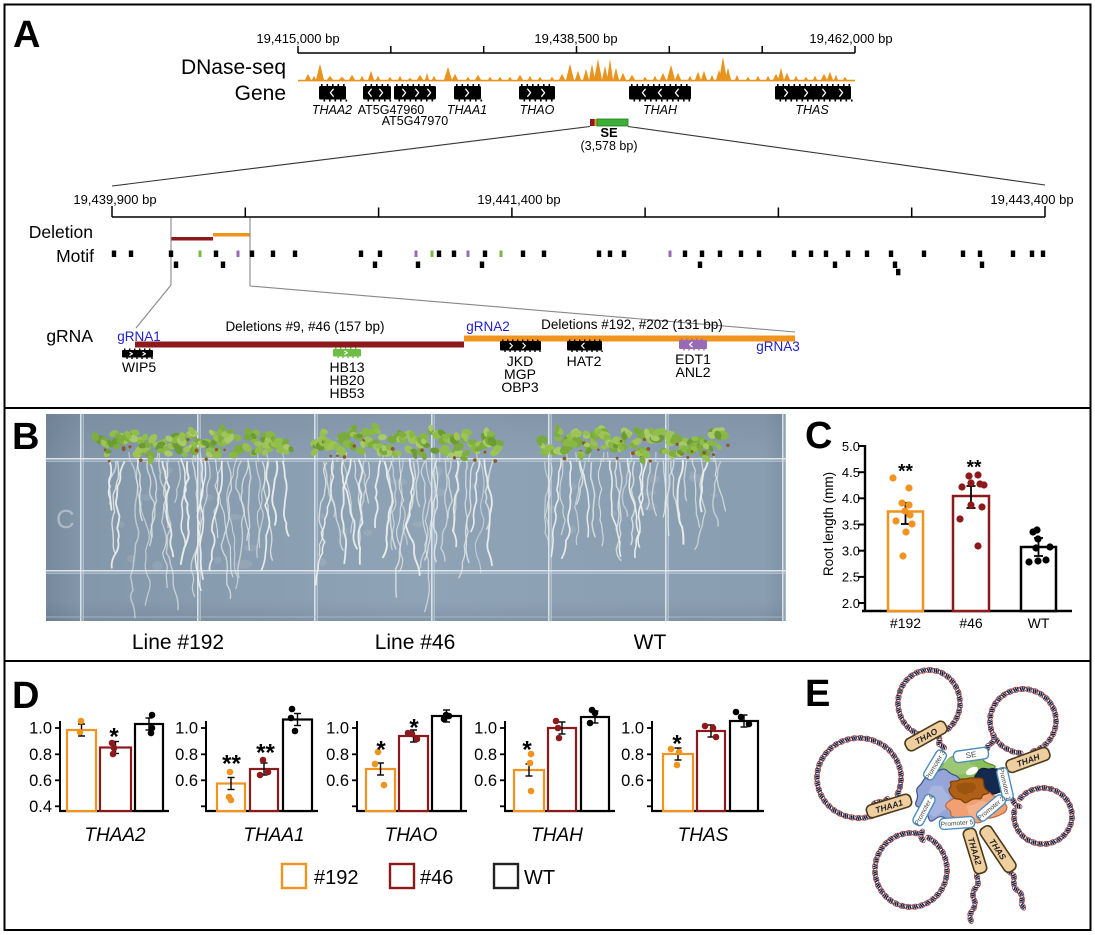  Describe the element at coordinates (69, 336) in the screenshot. I see `svg-text: gRNA` at that location.